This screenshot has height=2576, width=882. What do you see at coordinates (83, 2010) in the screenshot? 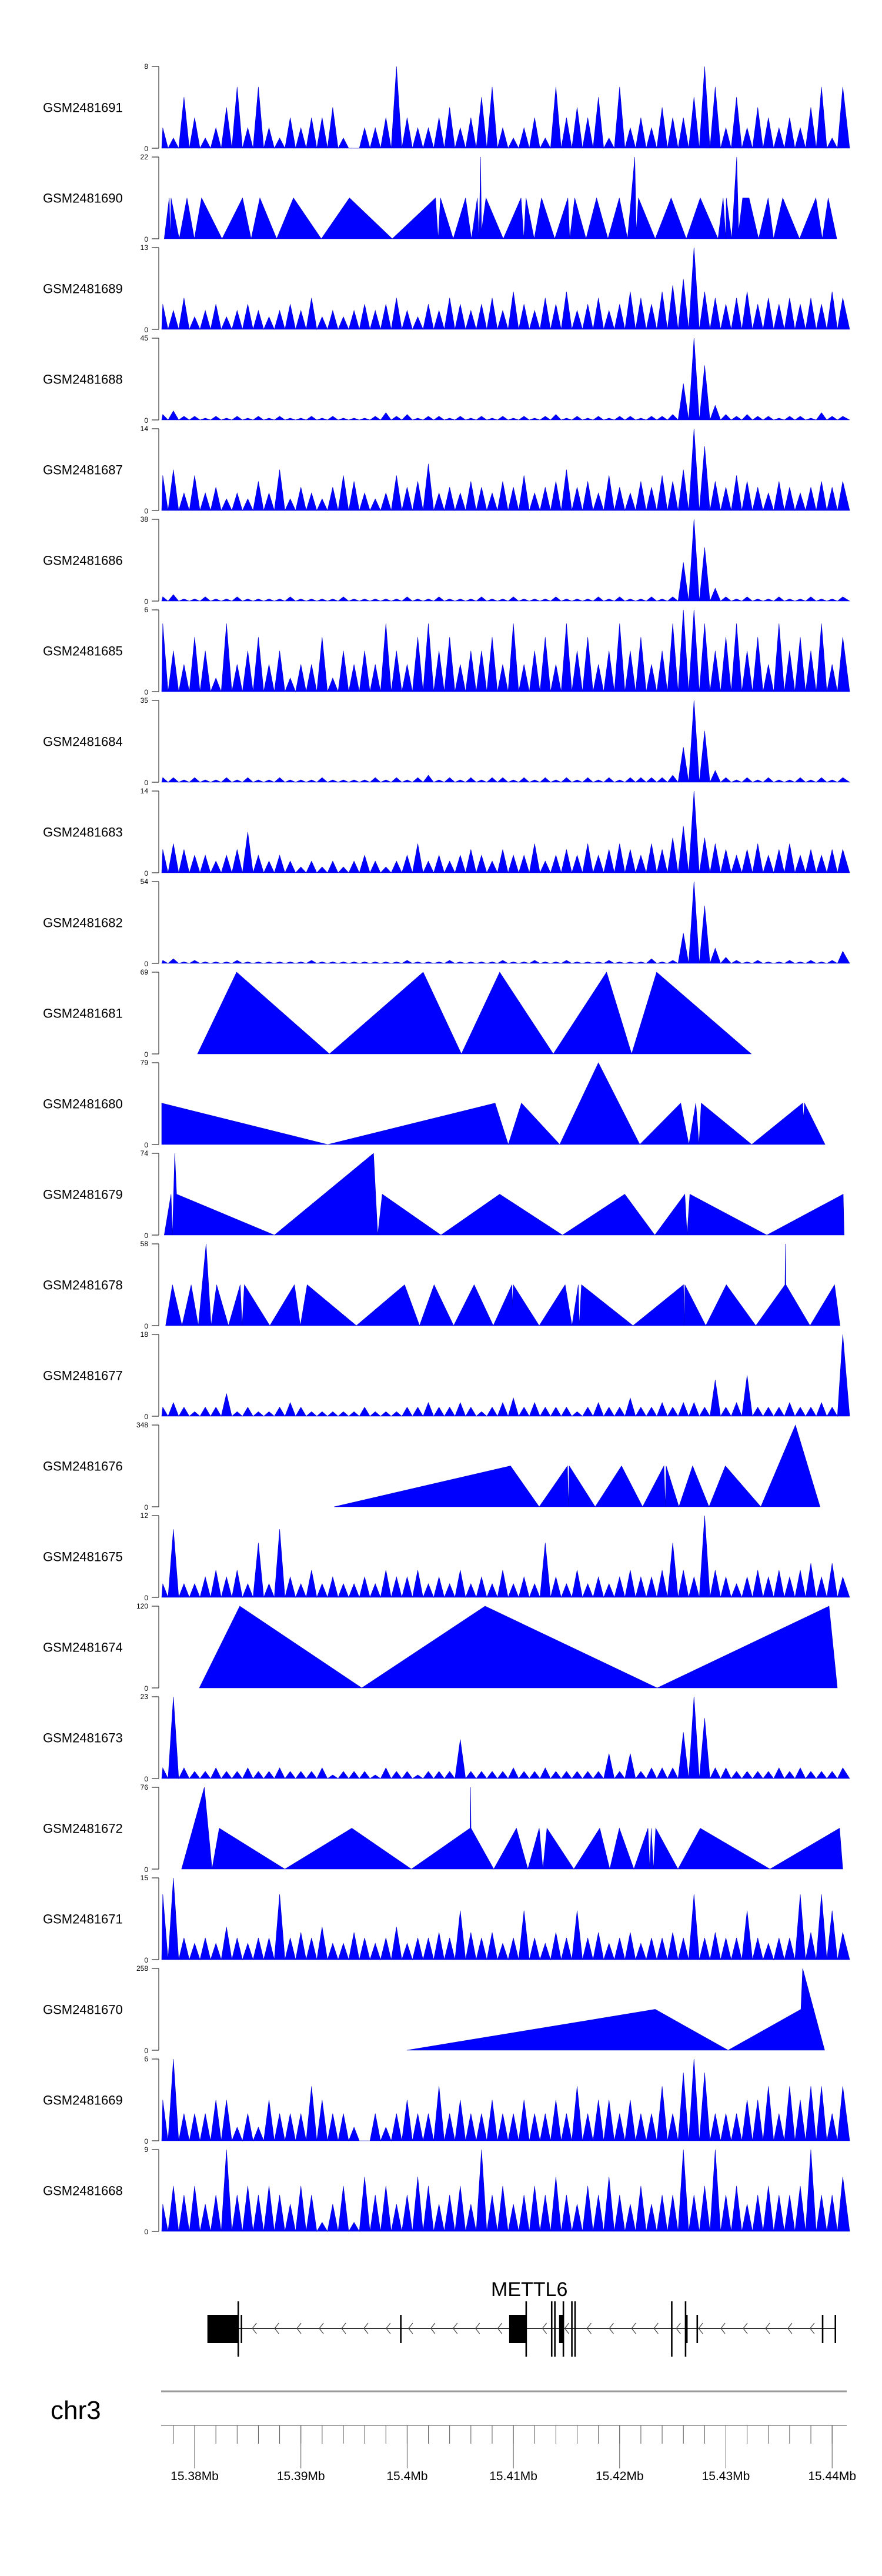
I see `track-label: GSM2481670` at bounding box center [83, 2010].